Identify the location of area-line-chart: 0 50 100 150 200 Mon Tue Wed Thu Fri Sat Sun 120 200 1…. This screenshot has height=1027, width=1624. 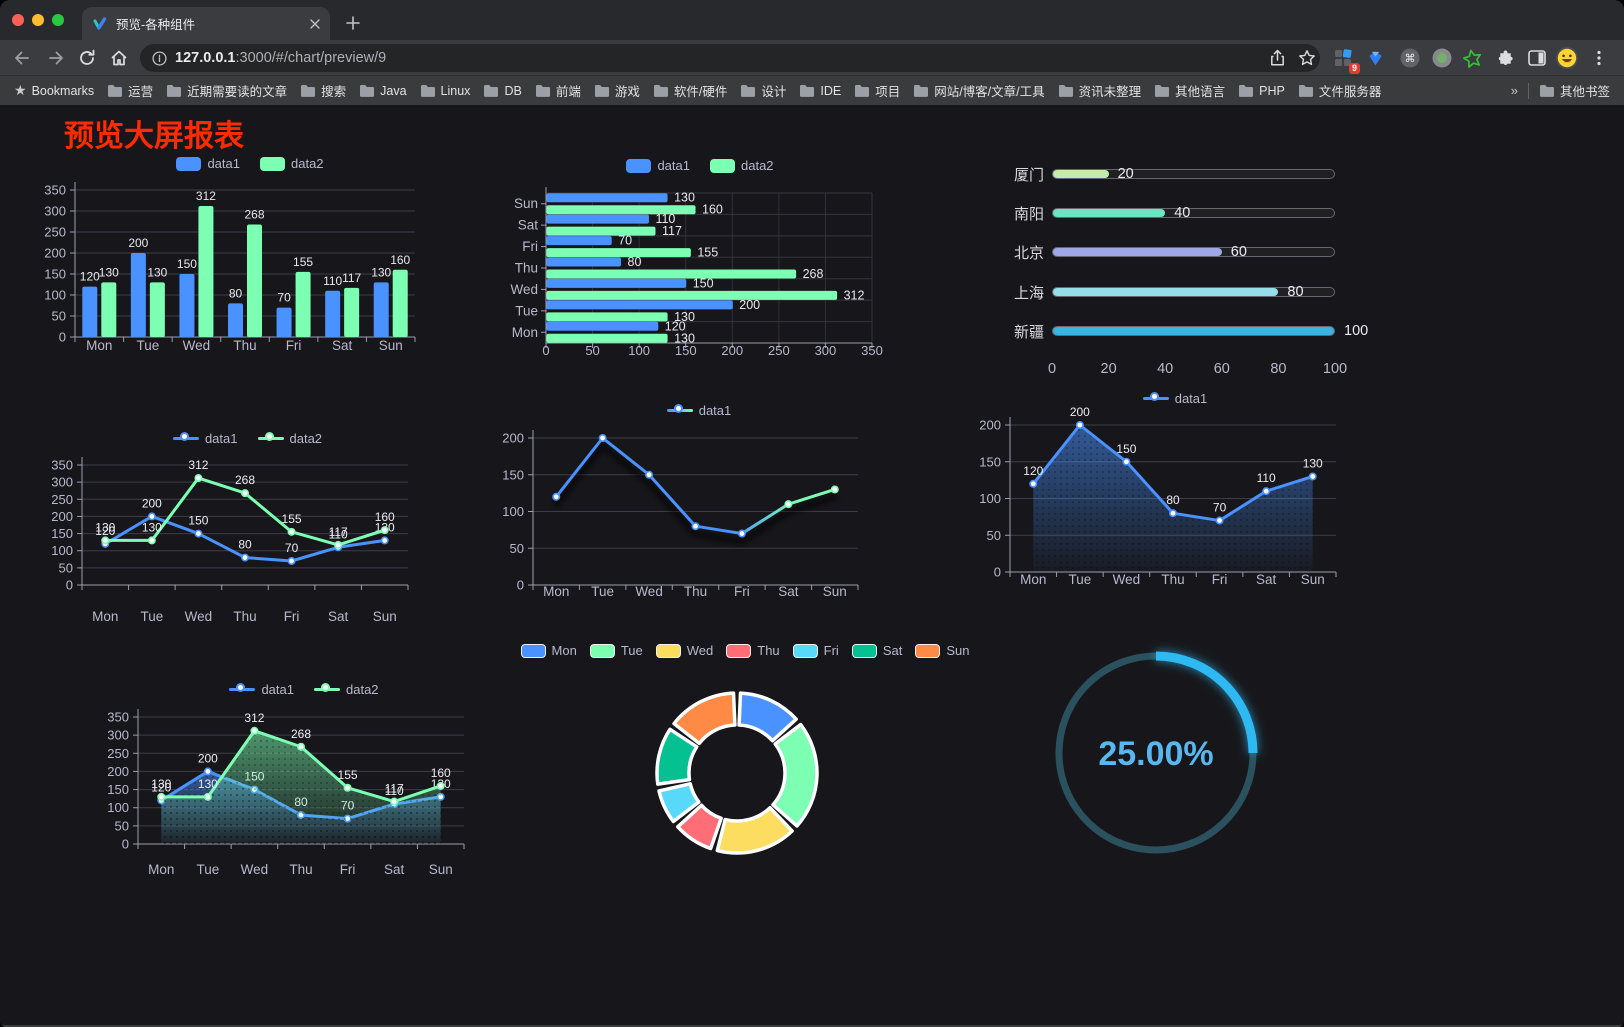
(1175, 492).